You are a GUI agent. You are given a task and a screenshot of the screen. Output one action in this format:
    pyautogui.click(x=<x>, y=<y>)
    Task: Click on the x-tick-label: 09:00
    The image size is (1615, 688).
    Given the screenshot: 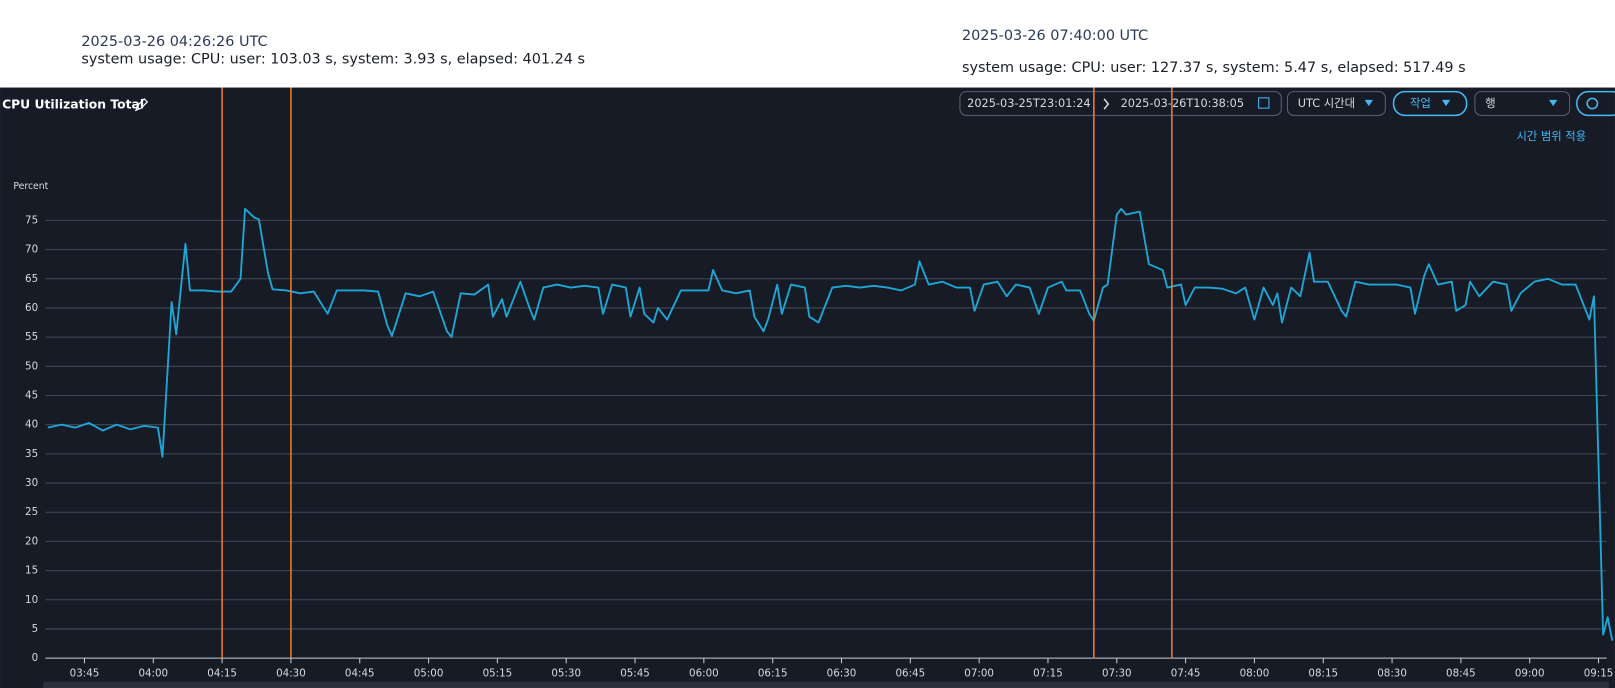 What is the action you would take?
    pyautogui.click(x=1530, y=674)
    